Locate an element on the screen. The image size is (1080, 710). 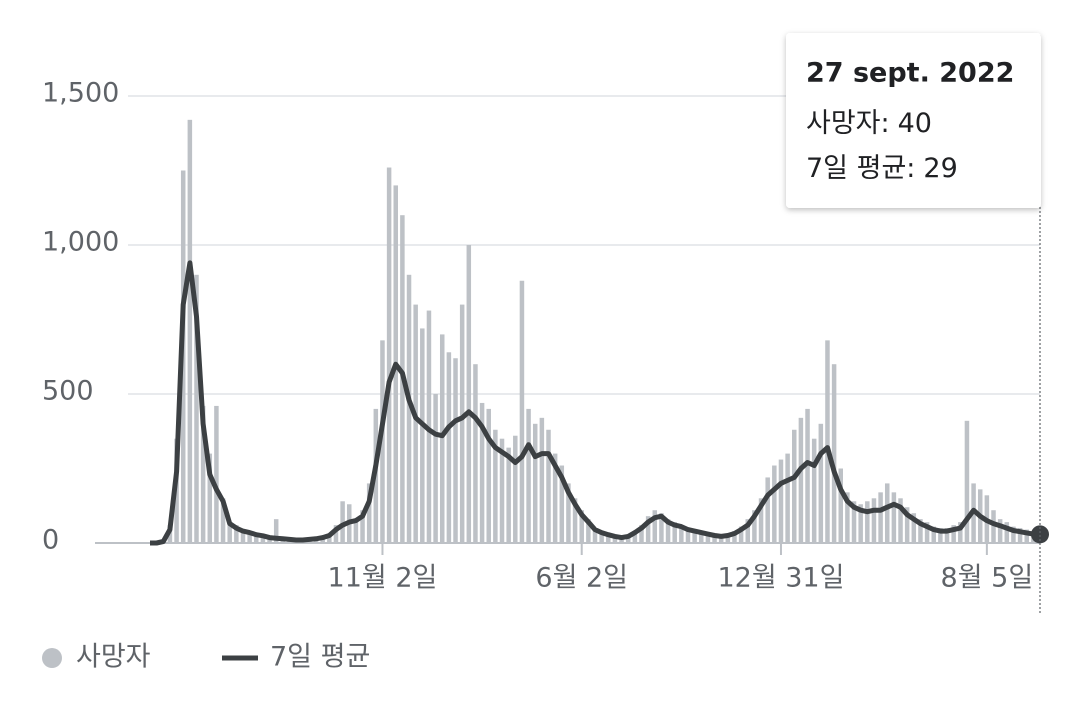
legend: 사망자 7일 평균 is located at coordinates (206, 657).